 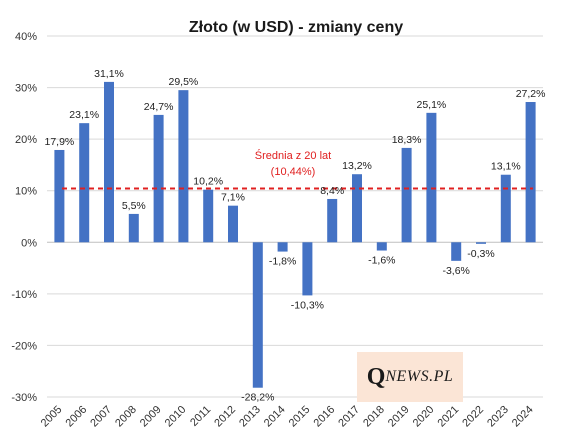 What do you see at coordinates (523, 417) in the screenshot?
I see `x-tick-label: 2024` at bounding box center [523, 417].